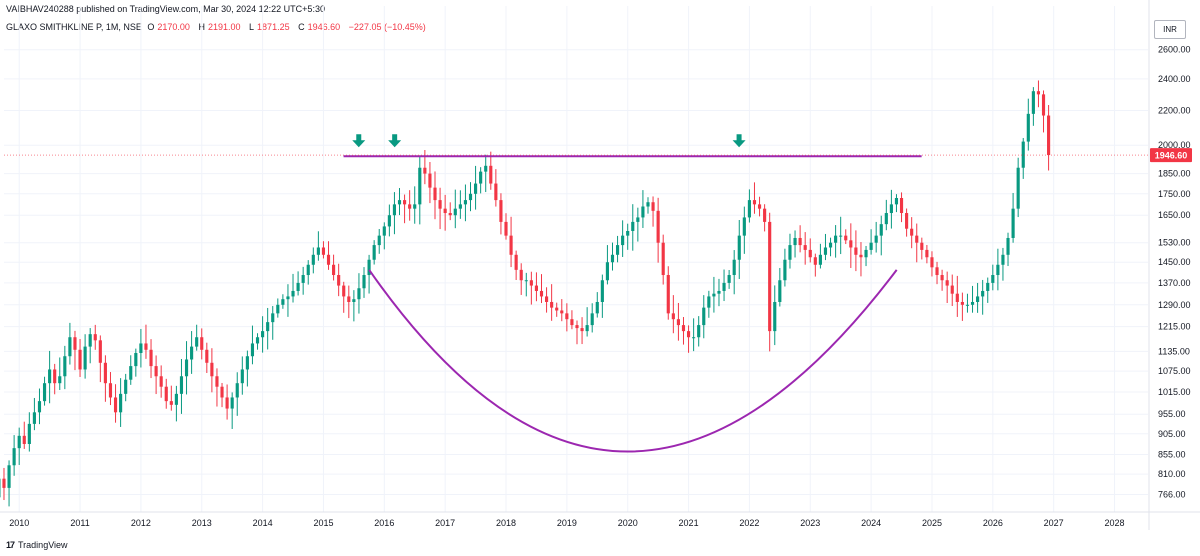 The image size is (1200, 556). I want to click on x-tick-label: 2018, so click(506, 523).